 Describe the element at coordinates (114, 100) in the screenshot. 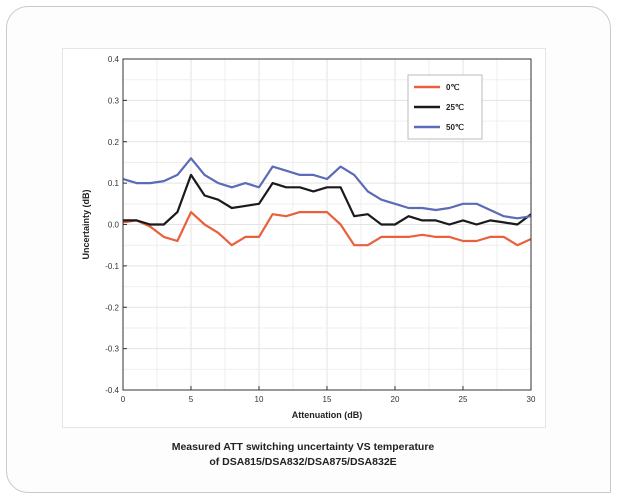

I see `y-tick-label: 0.3` at that location.